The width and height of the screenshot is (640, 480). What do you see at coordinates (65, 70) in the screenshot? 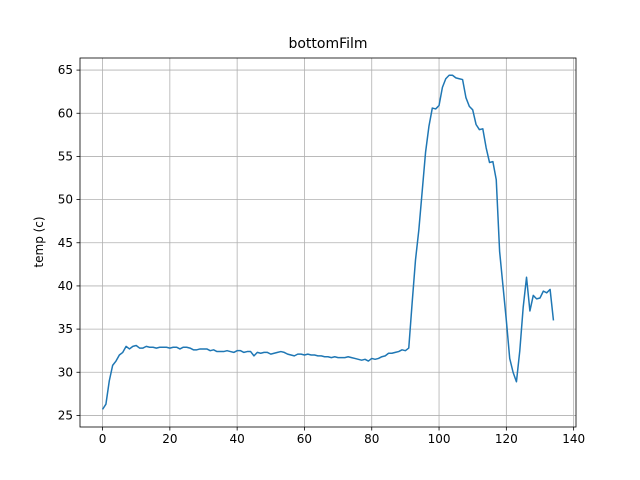
I see `y-tick-label: 65` at bounding box center [65, 70].